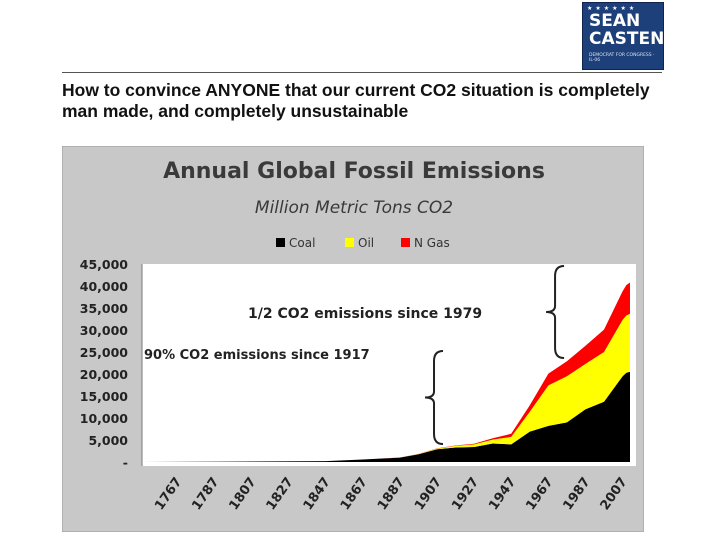  I want to click on legend-item-coal: Coal, so click(295, 243).